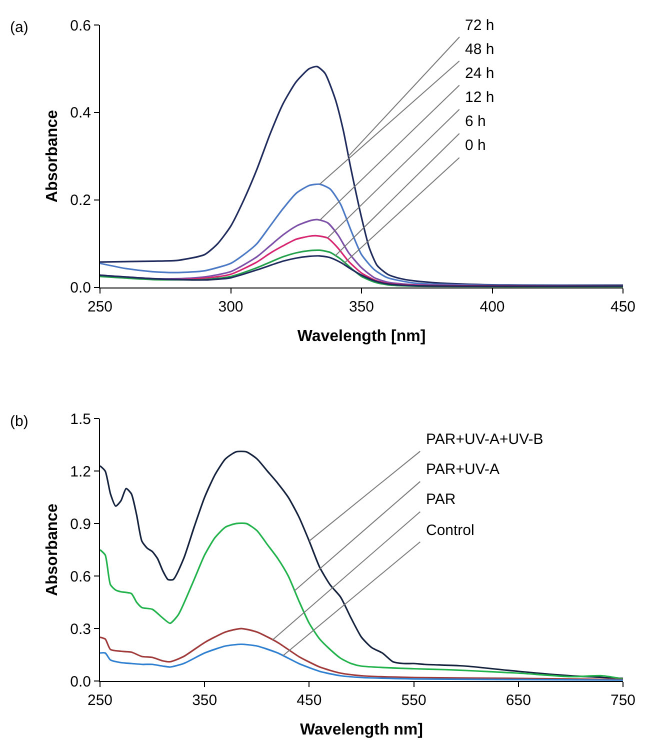 Image resolution: width=648 pixels, height=747 pixels. I want to click on x-tick-label: 550, so click(413, 700).